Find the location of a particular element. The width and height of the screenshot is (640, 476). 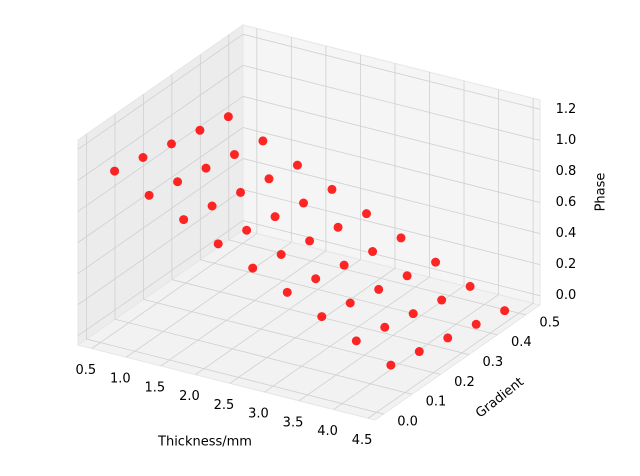

z-tick-label: 0.0 is located at coordinates (566, 295).